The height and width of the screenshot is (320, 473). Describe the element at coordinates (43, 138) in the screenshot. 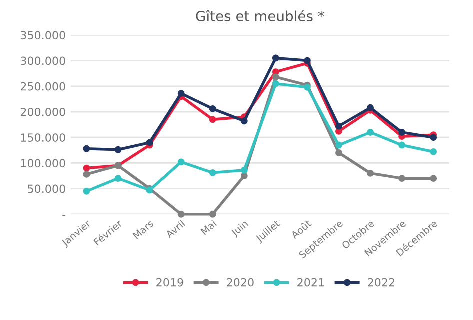

I see `y-tick-label: 150.000` at that location.